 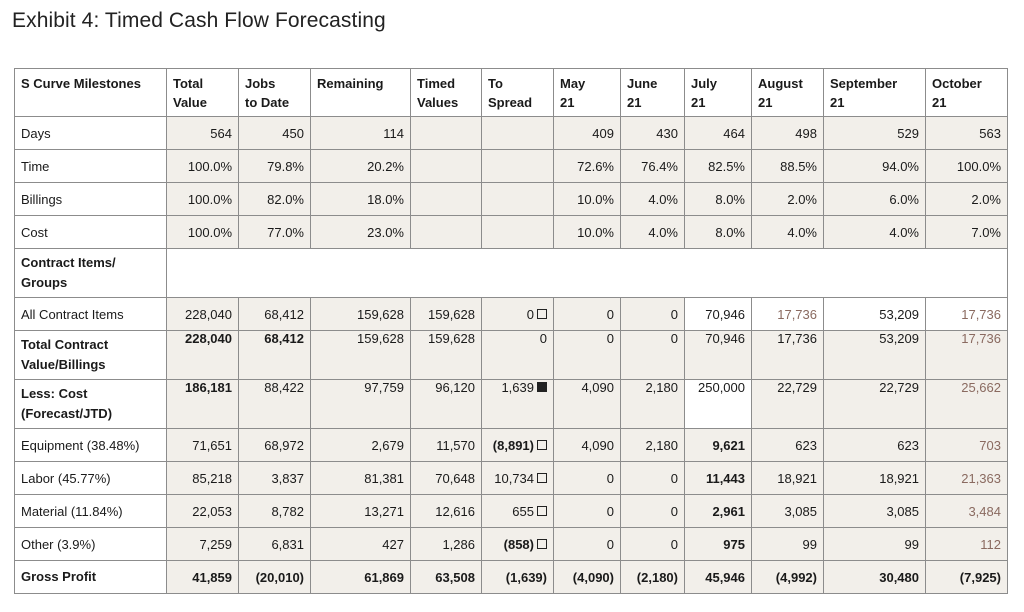 What do you see at coordinates (718, 544) in the screenshot?
I see `cell-july: 975` at bounding box center [718, 544].